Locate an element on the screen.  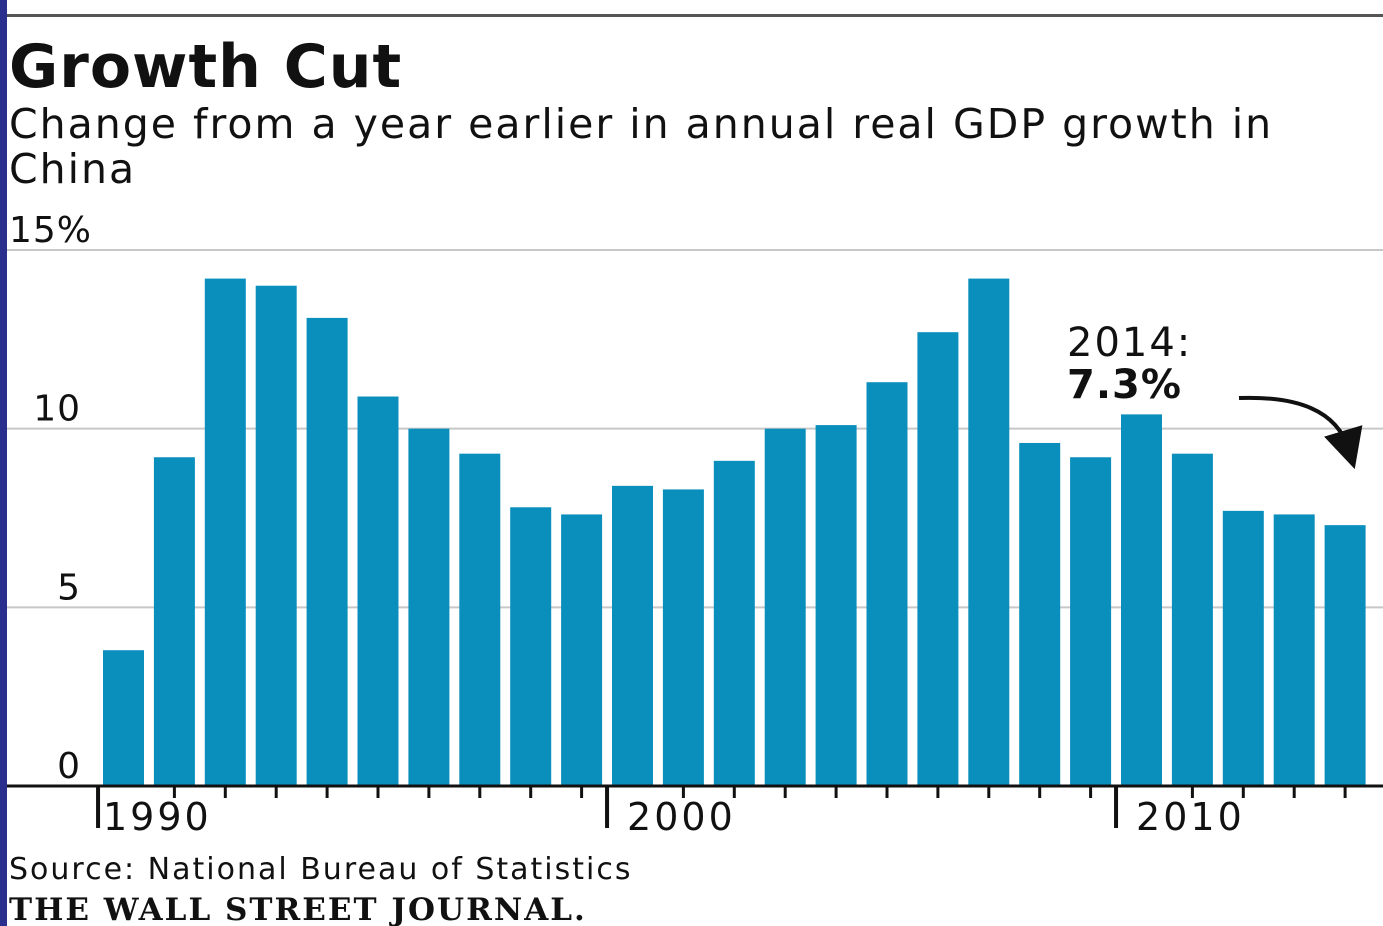
bar-2008 is located at coordinates (1040, 614).